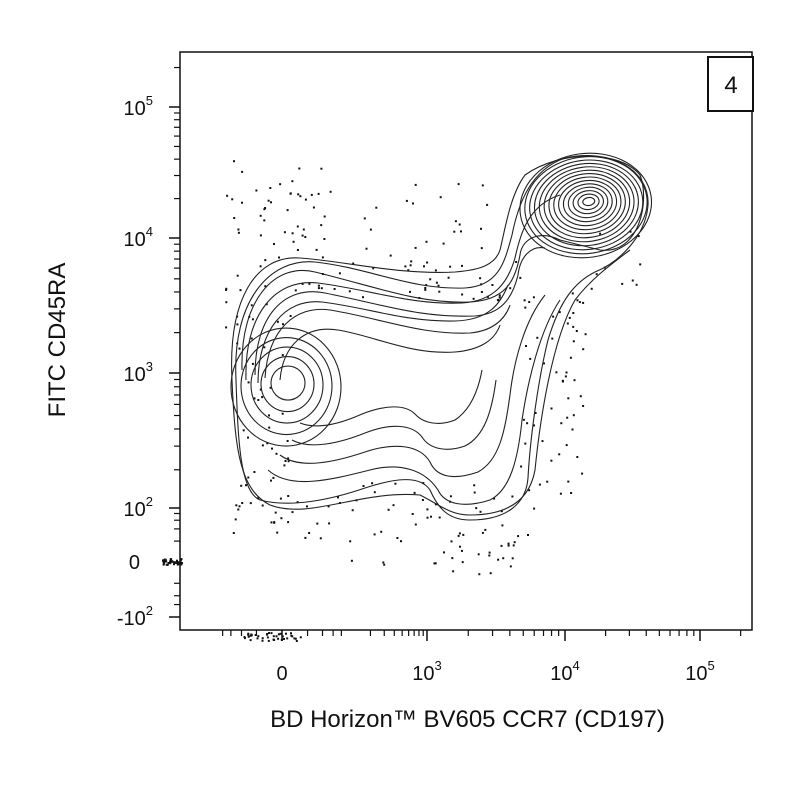 Image resolution: width=800 pixels, height=805 pixels. Describe the element at coordinates (564, 671) in the screenshot. I see `x-tick-label: 104` at that location.